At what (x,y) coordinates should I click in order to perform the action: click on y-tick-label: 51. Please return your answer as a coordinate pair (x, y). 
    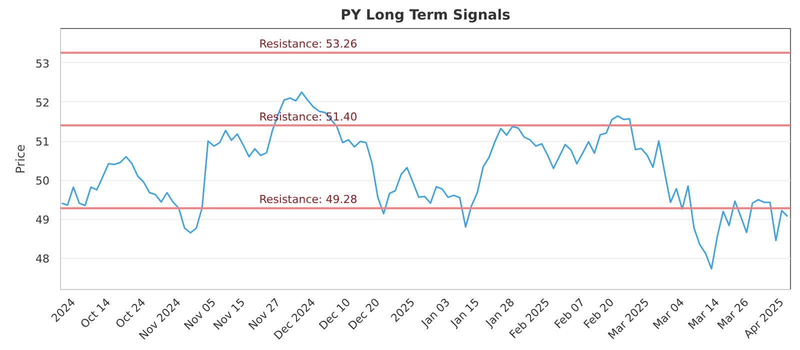
    Looking at the image, I should click on (43, 142).